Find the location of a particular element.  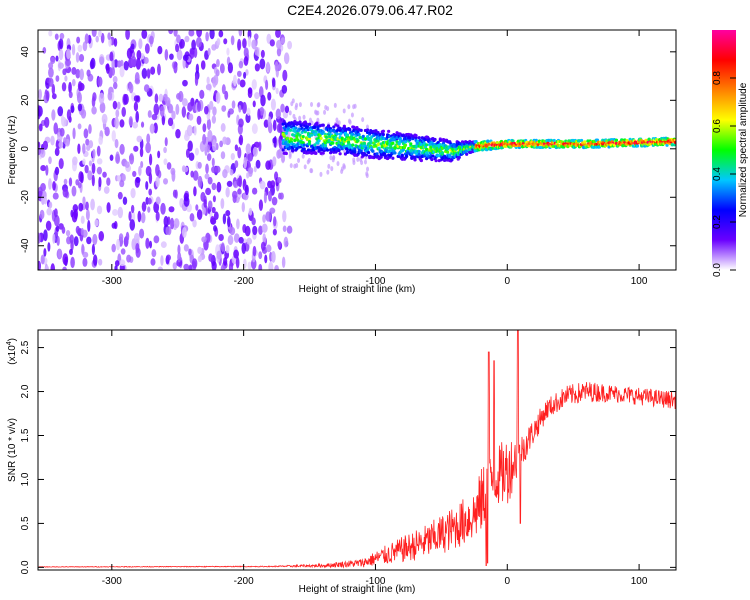

colorbar-tick-label: 0.4 is located at coordinates (717, 174).